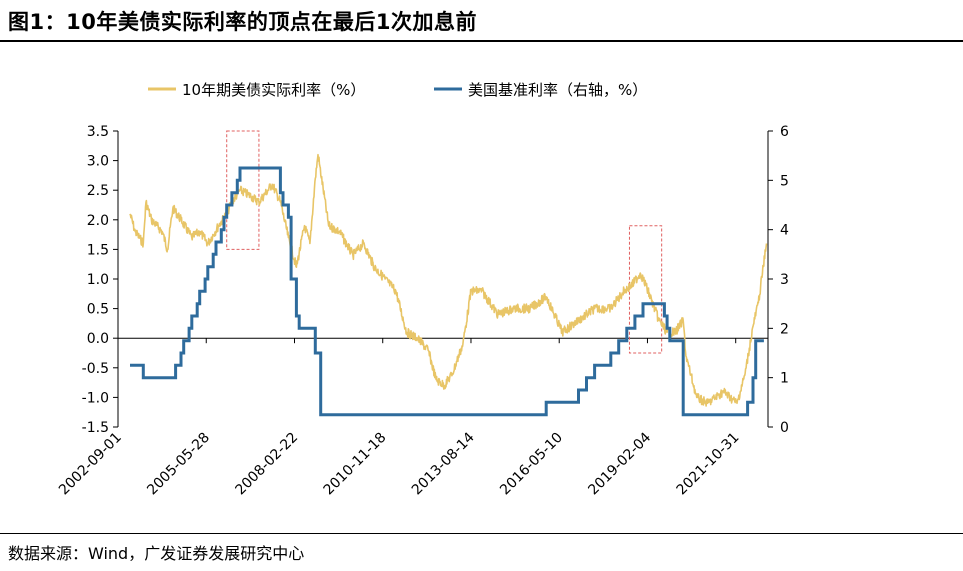 The image size is (963, 571). Describe the element at coordinates (397, 90) in the screenshot. I see `legend: 10年期美债实际利率（%） 美国基准利率（右轴，%）` at that location.